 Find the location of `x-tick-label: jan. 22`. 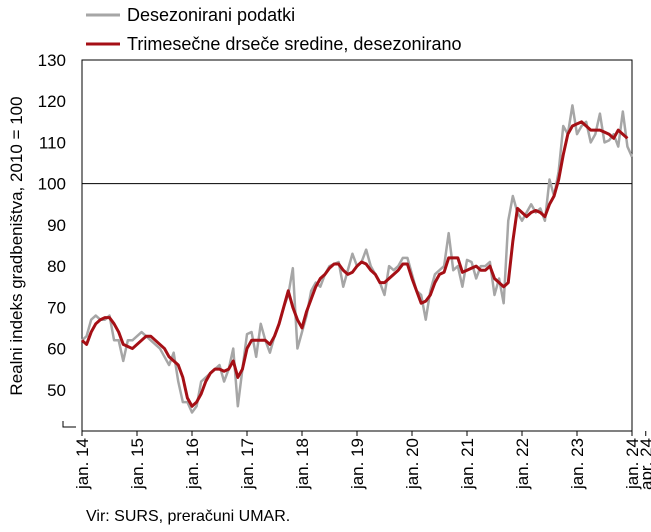

x-tick-label: jan. 22 is located at coordinates (522, 464).